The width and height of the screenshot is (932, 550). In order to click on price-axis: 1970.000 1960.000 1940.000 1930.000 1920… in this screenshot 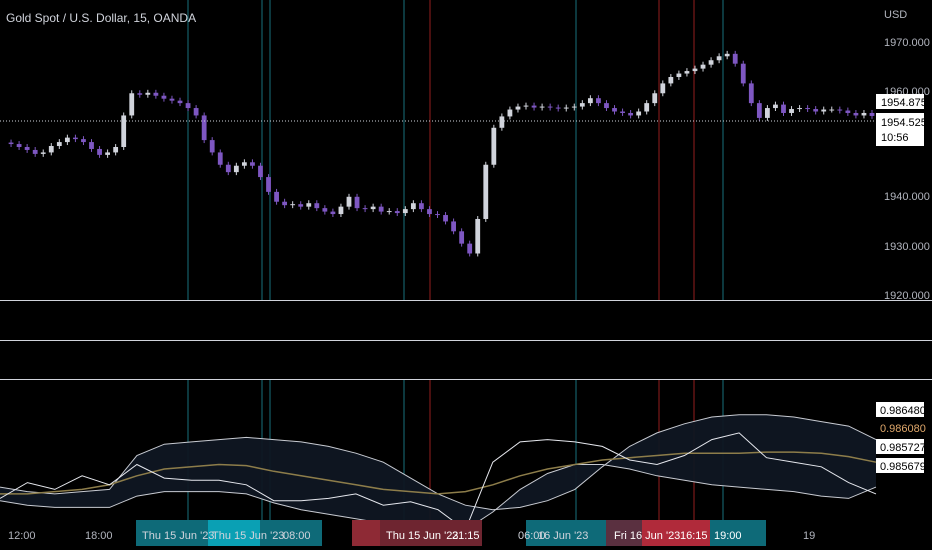, I will do `click(903, 169)`.